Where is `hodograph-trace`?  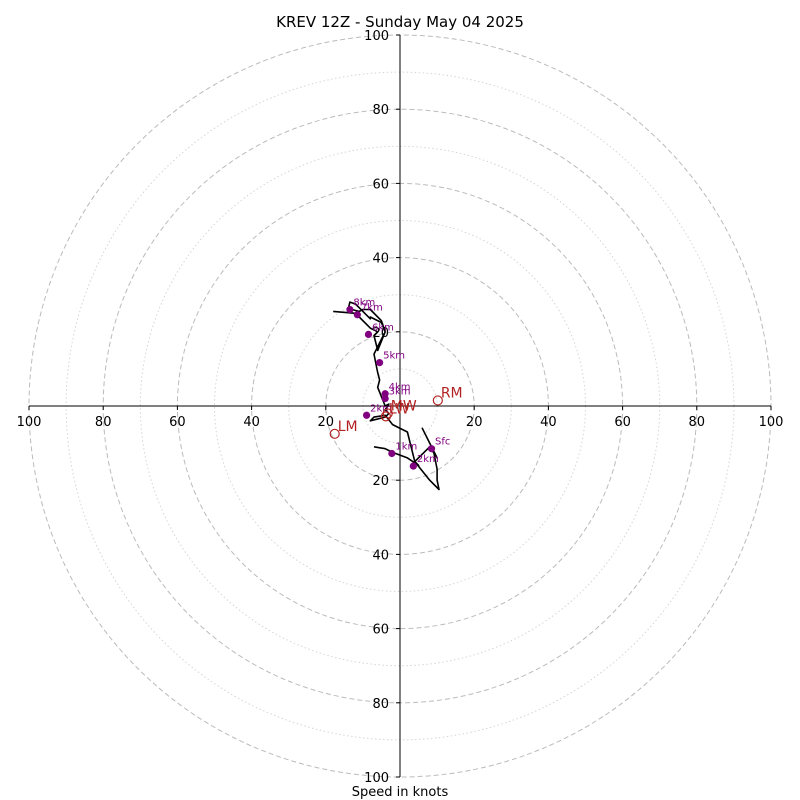
hodograph-trace is located at coordinates (386, 396).